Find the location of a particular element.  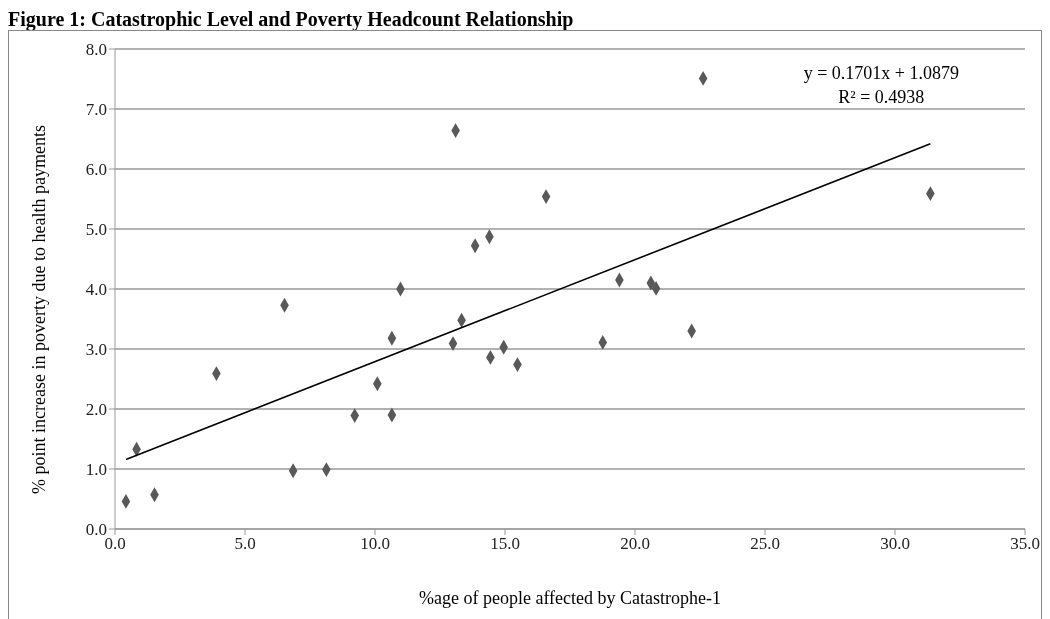

x-tick-label: 5.0 is located at coordinates (245, 544).